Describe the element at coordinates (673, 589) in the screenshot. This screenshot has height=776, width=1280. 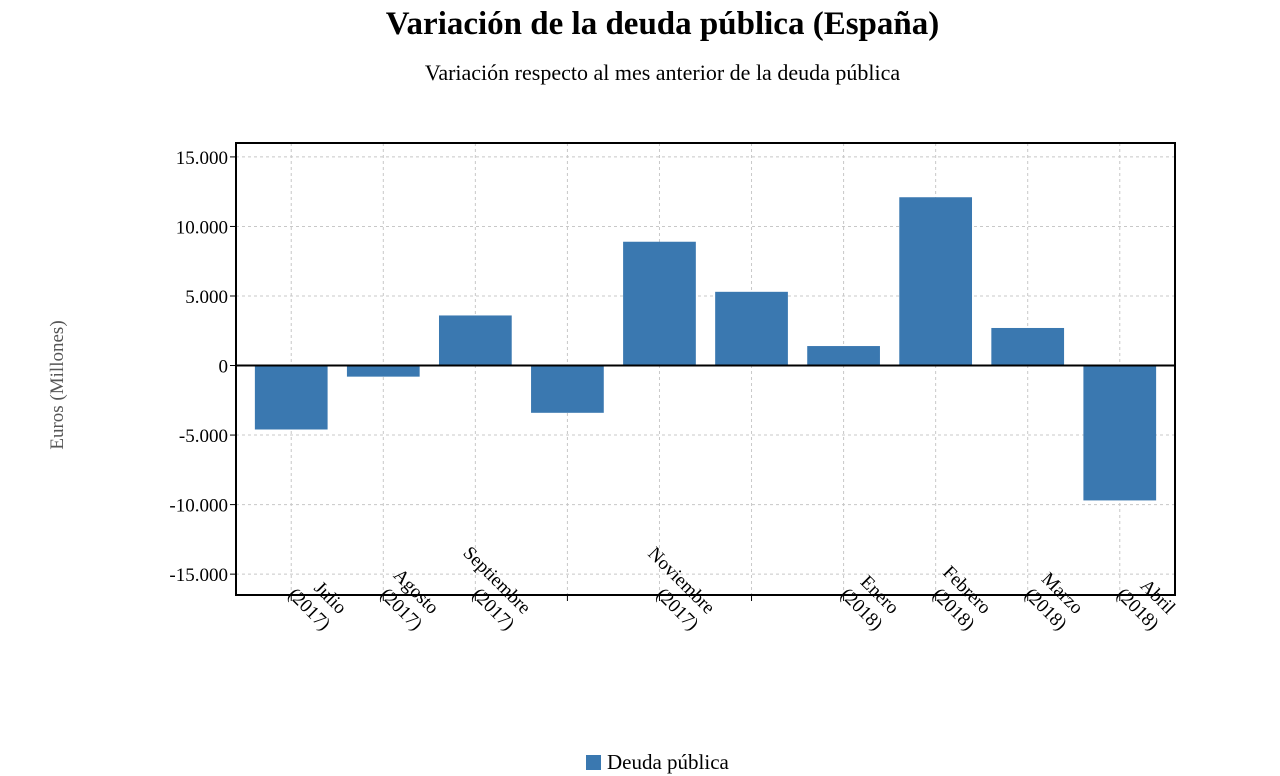
I see `x-tick-label: Noviembre(2017)` at that location.